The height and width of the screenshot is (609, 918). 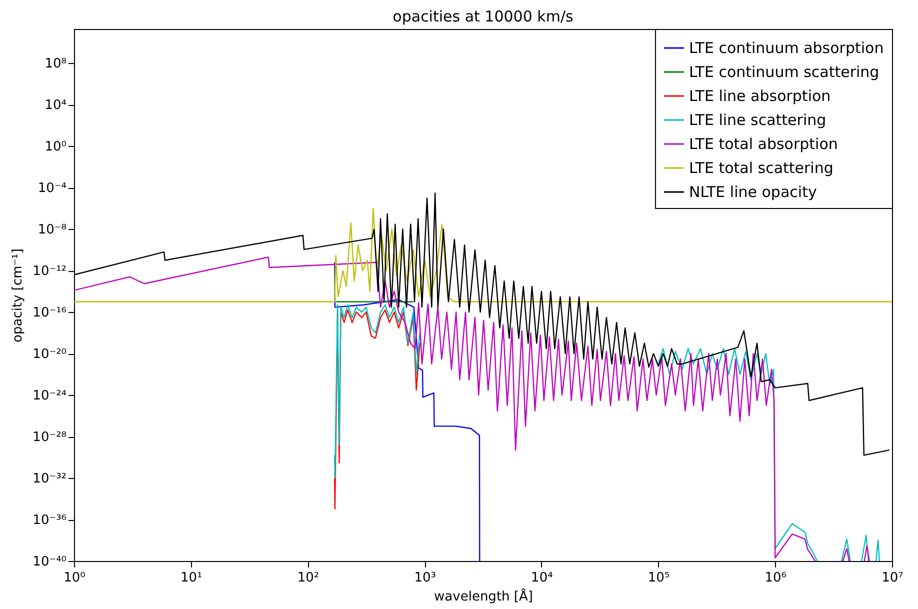 I want to click on x-tick-label: 10³, so click(x=425, y=578).